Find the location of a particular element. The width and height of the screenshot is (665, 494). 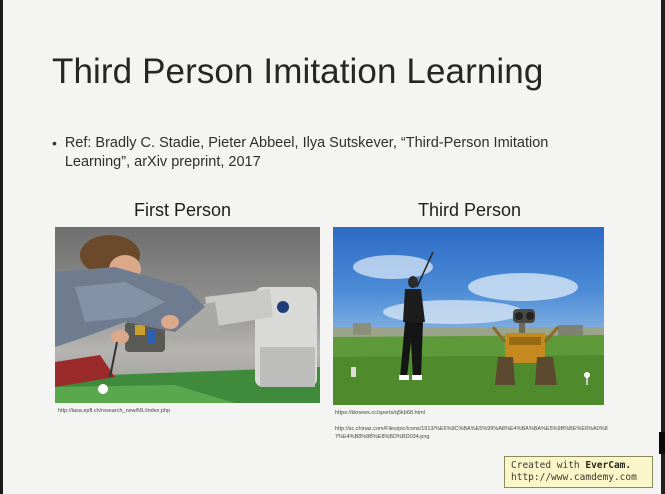

watermark-prefix: Created with is located at coordinates (548, 465).